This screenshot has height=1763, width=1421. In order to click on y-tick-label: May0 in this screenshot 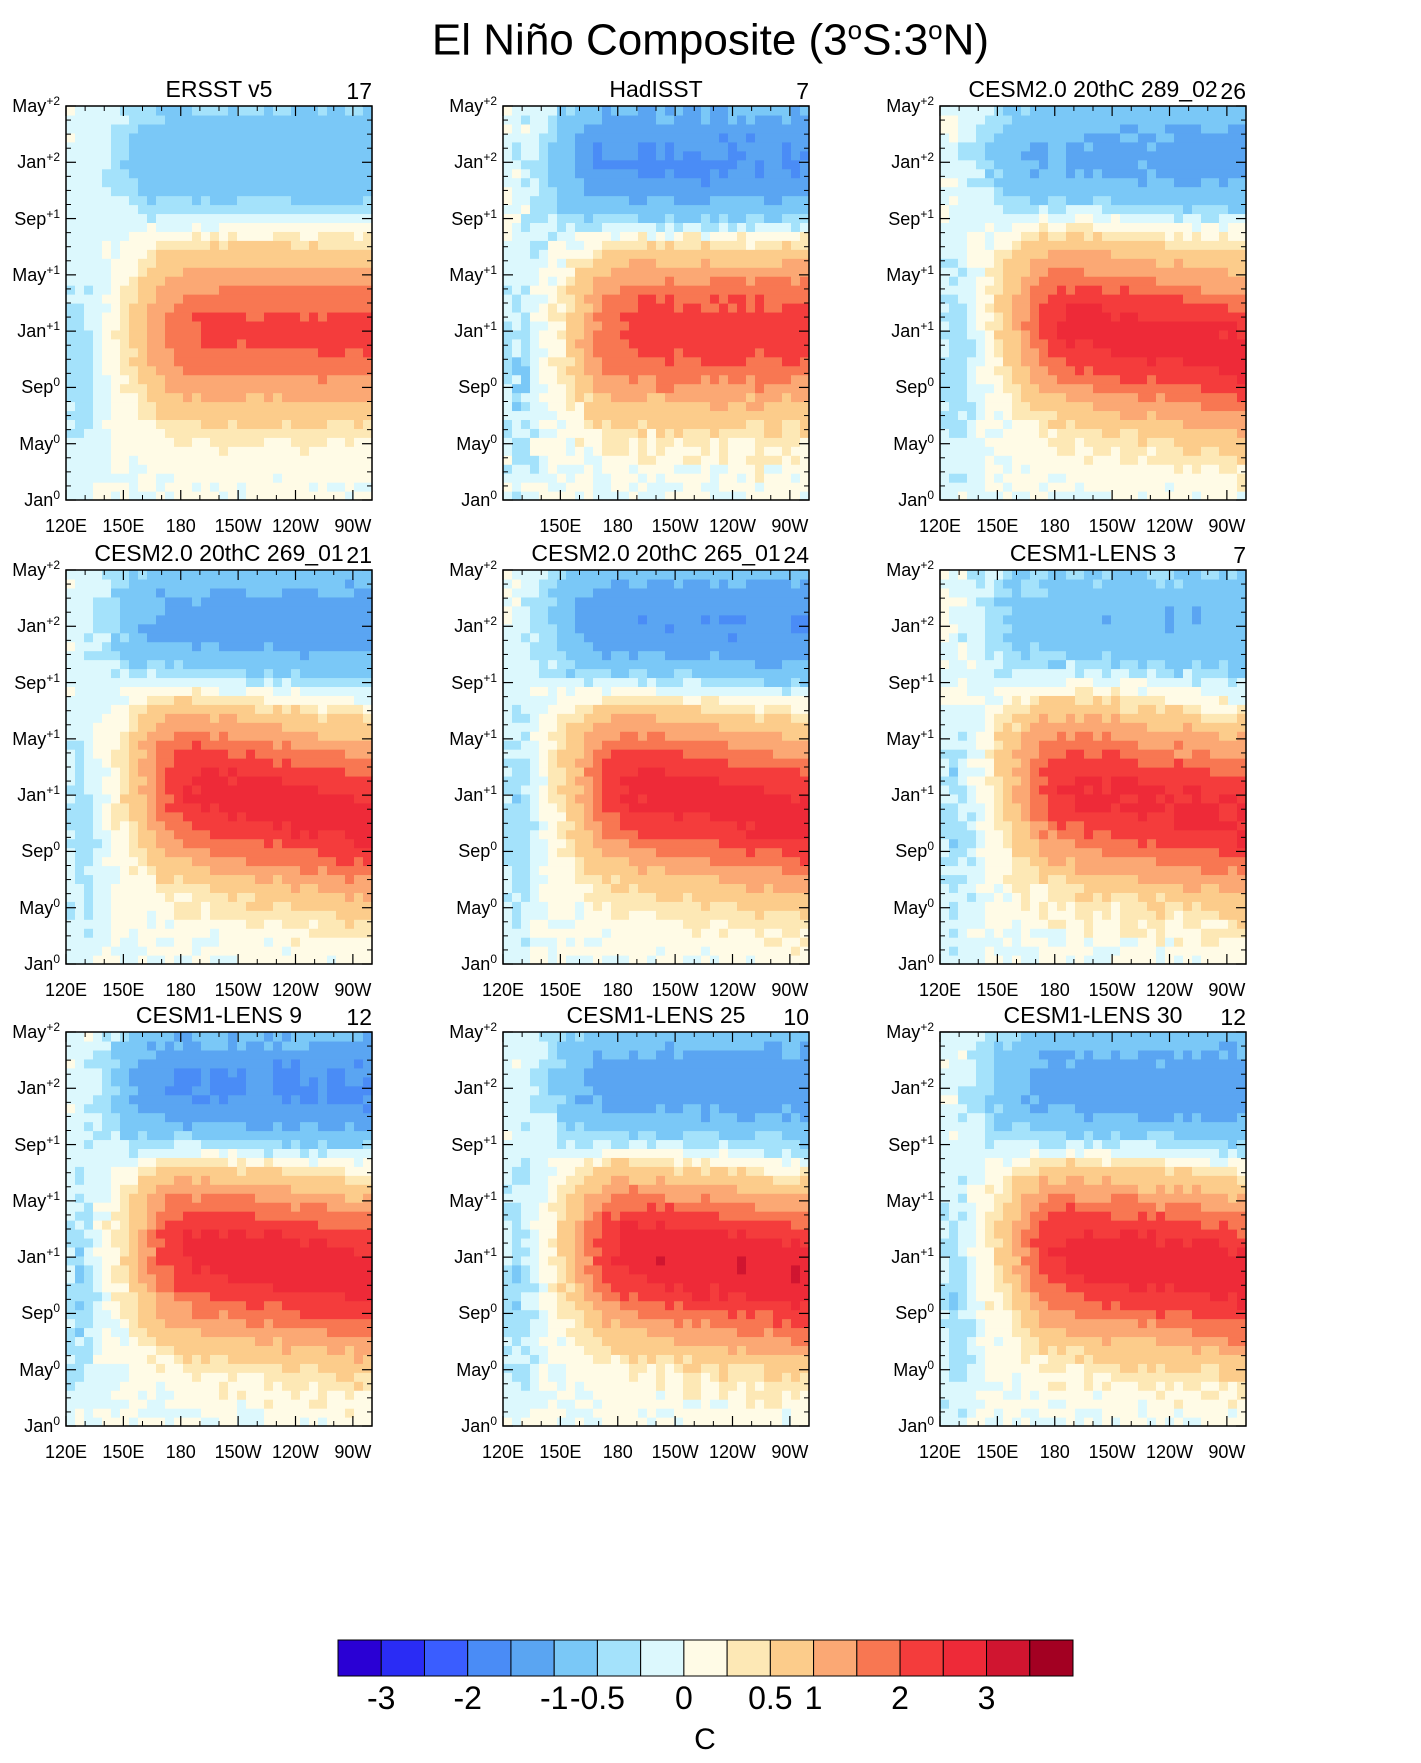, I will do `click(913, 442)`.